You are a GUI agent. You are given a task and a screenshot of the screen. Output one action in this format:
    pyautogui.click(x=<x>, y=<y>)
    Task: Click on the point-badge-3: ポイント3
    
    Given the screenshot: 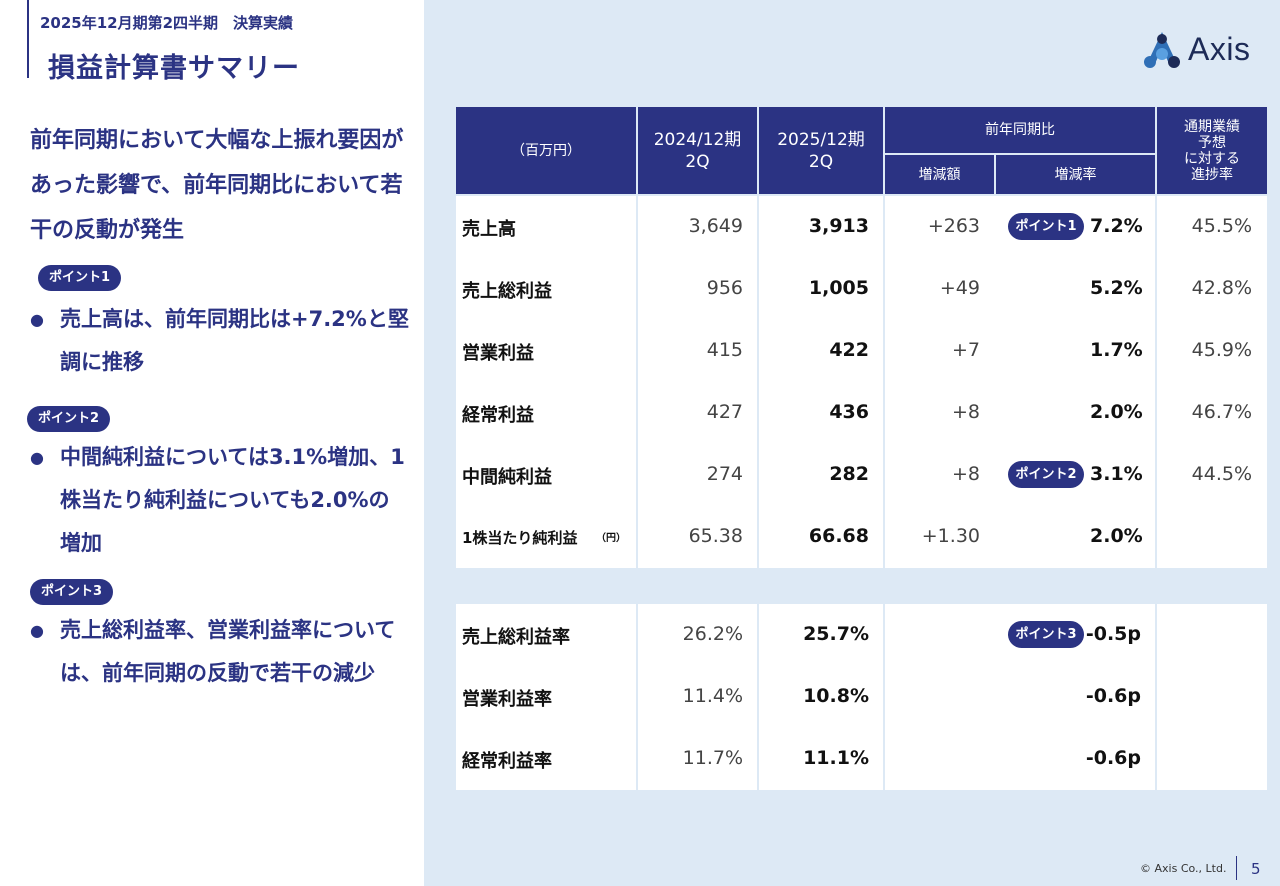 What is the action you would take?
    pyautogui.click(x=72, y=592)
    